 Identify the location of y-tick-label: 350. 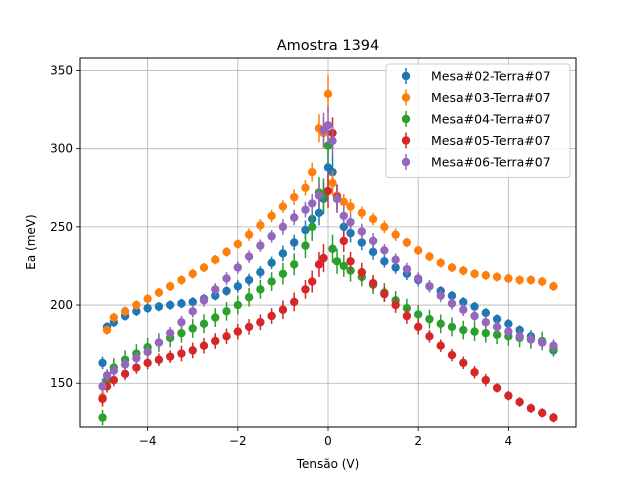
(61, 71).